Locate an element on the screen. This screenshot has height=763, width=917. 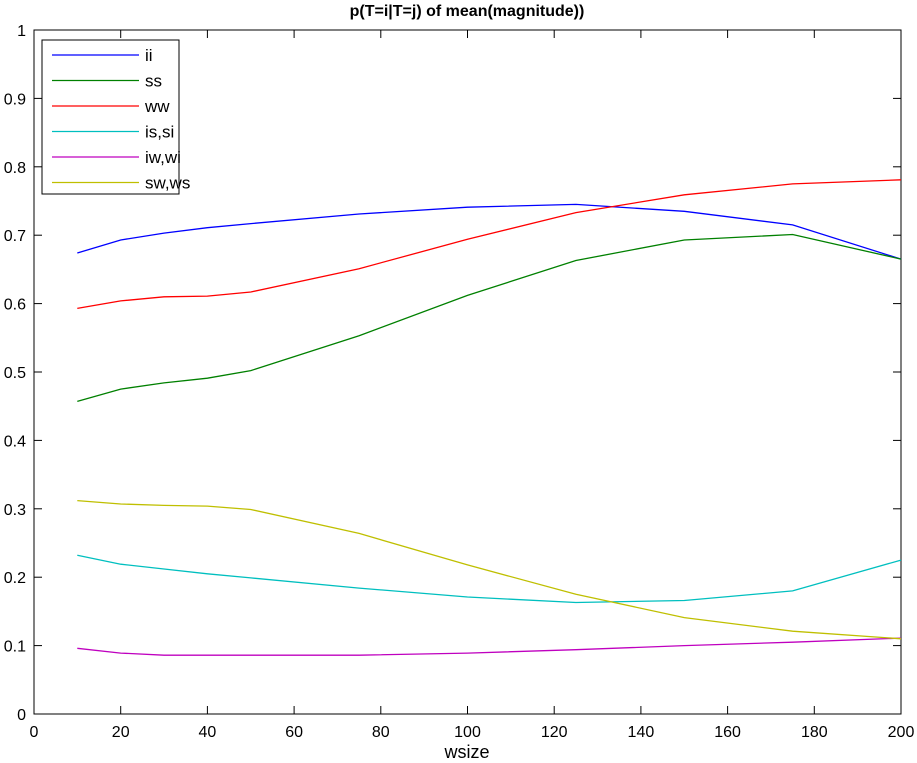
x-tick-label: 20 is located at coordinates (121, 732).